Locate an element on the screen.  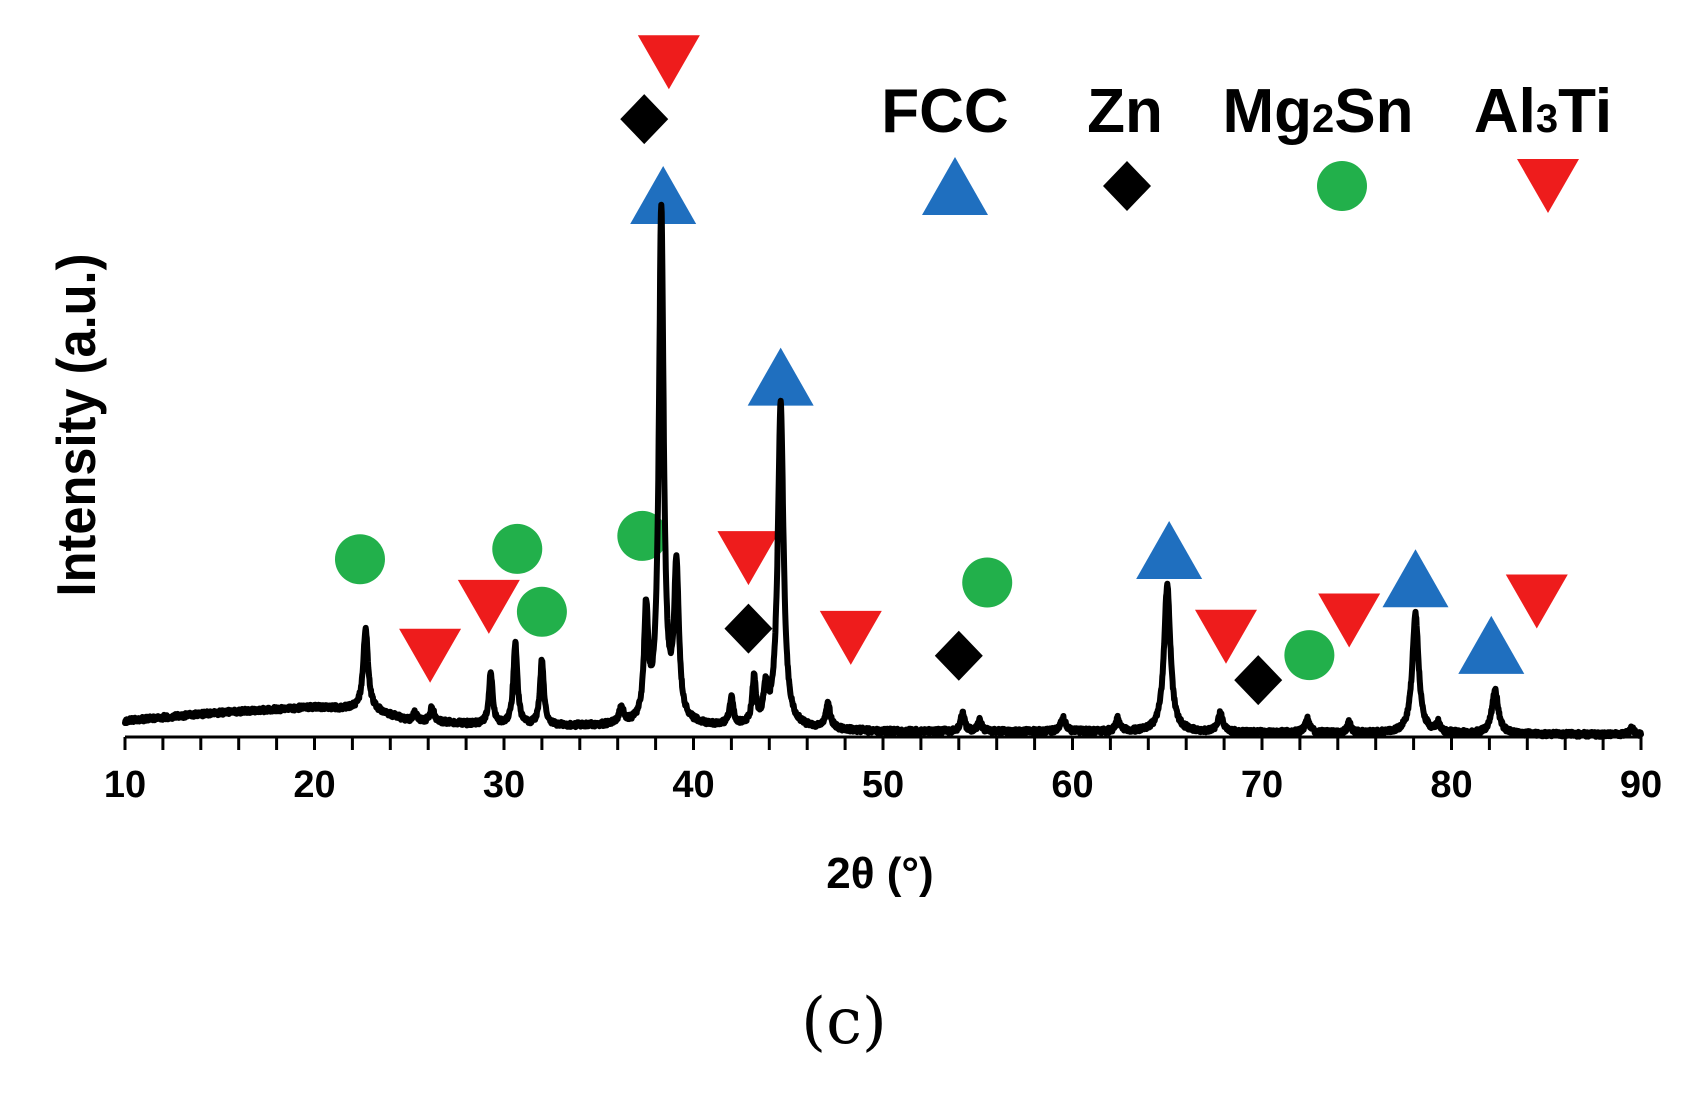
legend-marker-mg2sn is located at coordinates (1342, 186).